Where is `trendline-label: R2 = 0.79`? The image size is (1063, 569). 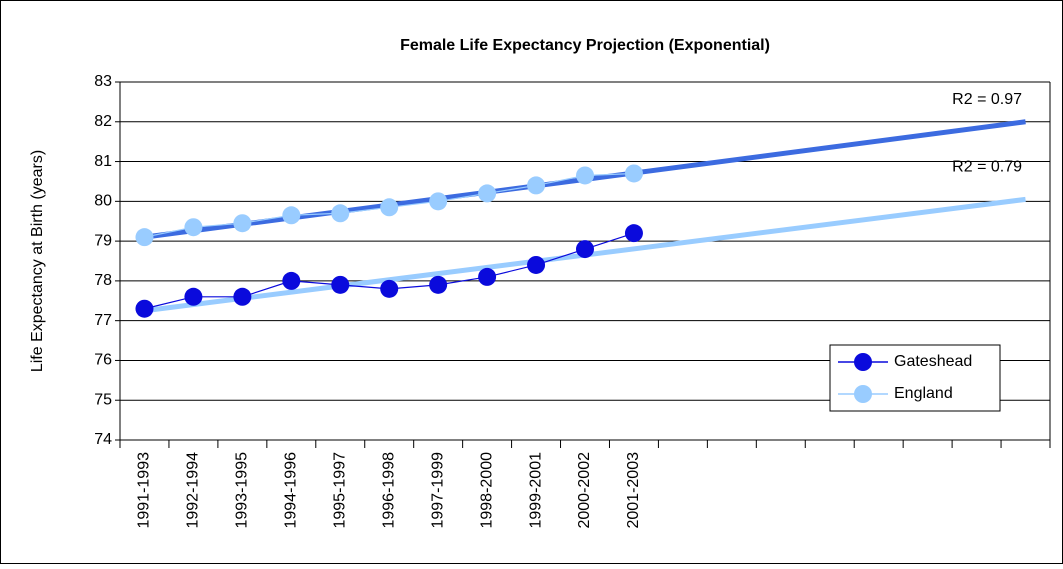 trendline-label: R2 = 0.79 is located at coordinates (987, 167).